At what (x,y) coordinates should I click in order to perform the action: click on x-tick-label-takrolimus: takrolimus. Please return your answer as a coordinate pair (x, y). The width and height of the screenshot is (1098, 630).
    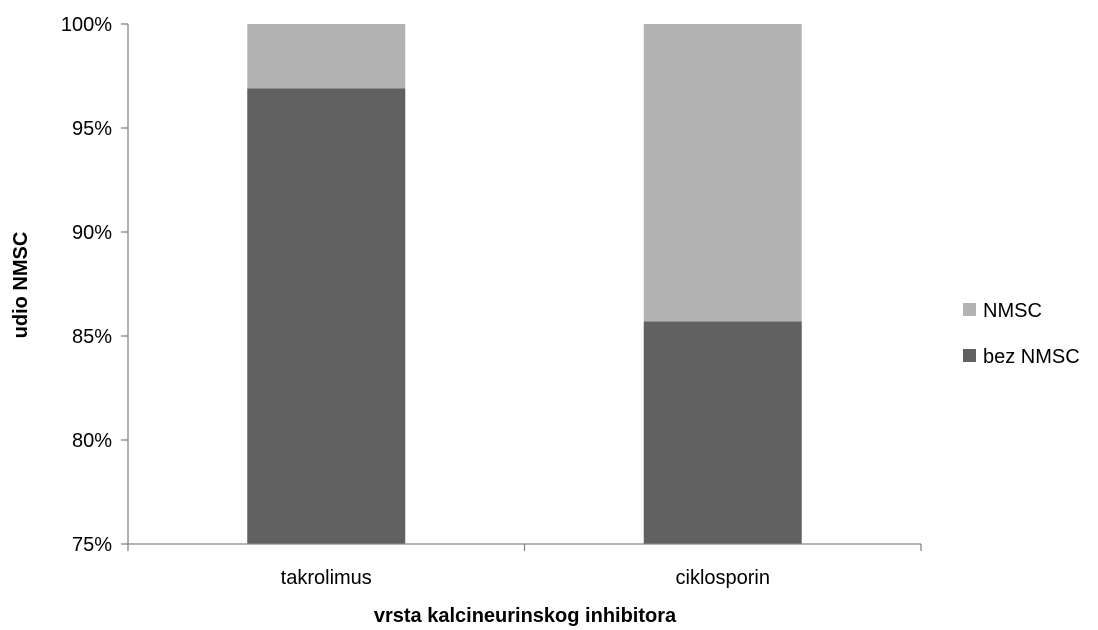
    Looking at the image, I should click on (326, 578).